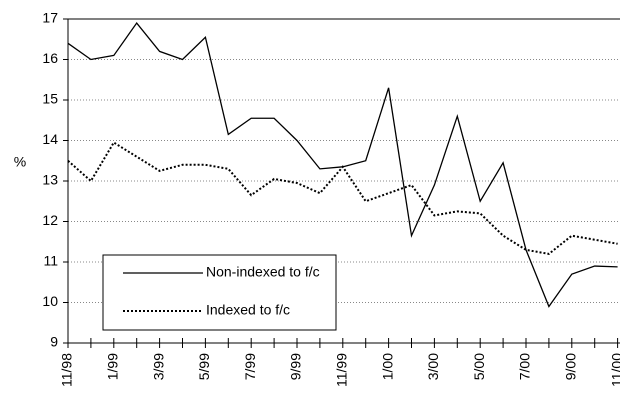 This screenshot has height=408, width=620. What do you see at coordinates (50, 99) in the screenshot?
I see `y-tick-label: 15` at bounding box center [50, 99].